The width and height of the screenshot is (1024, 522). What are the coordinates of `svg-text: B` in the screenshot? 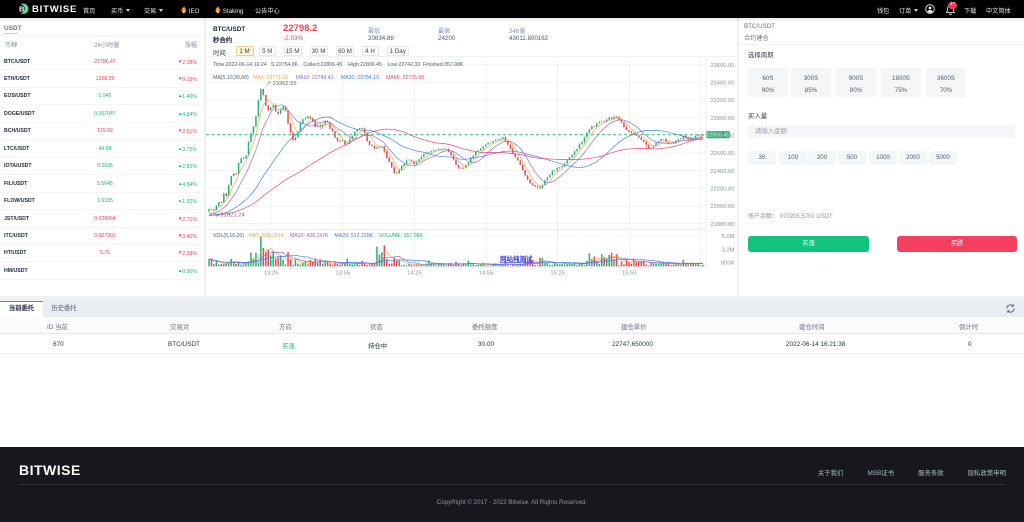 It's located at (22, 9).